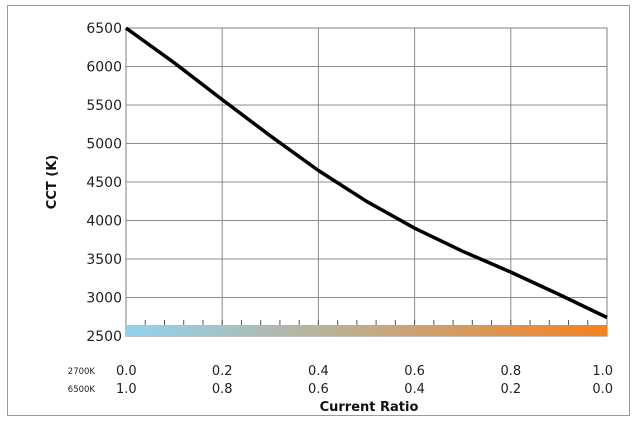 The image size is (636, 421). Describe the element at coordinates (104, 29) in the screenshot. I see `y-tick-label: 6500` at that location.